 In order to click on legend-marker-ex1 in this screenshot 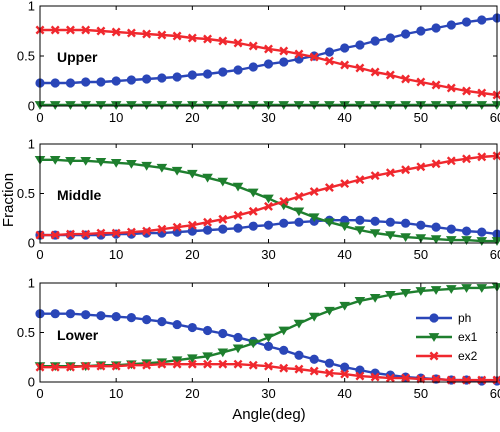, I will do `click(434, 337)`.